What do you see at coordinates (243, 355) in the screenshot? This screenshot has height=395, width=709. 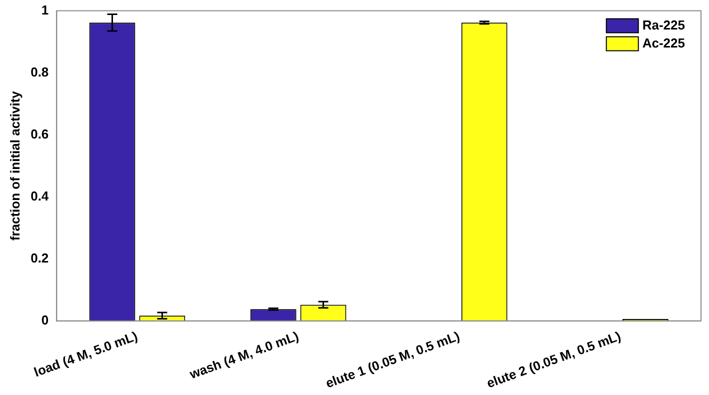 I see `x-tick-label: wash (4 M, 4.0 mL)` at bounding box center [243, 355].